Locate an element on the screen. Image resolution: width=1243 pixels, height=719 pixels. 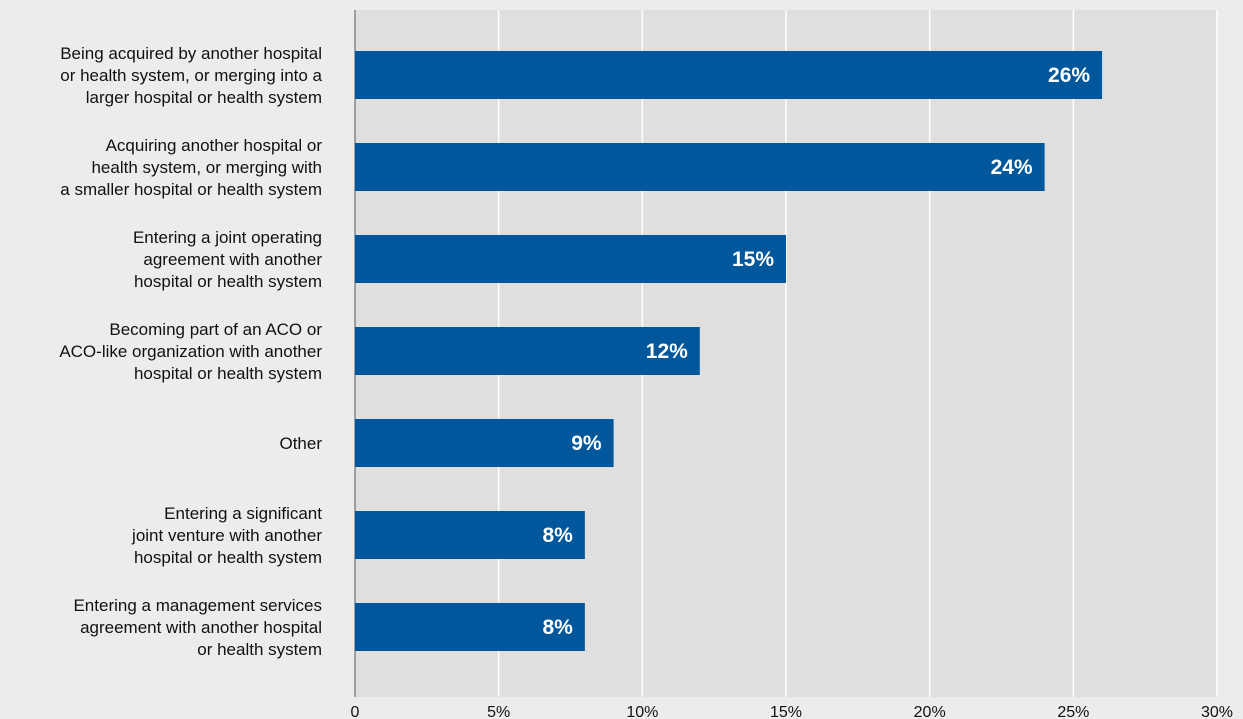
x-tick-label: 10% is located at coordinates (642, 711).